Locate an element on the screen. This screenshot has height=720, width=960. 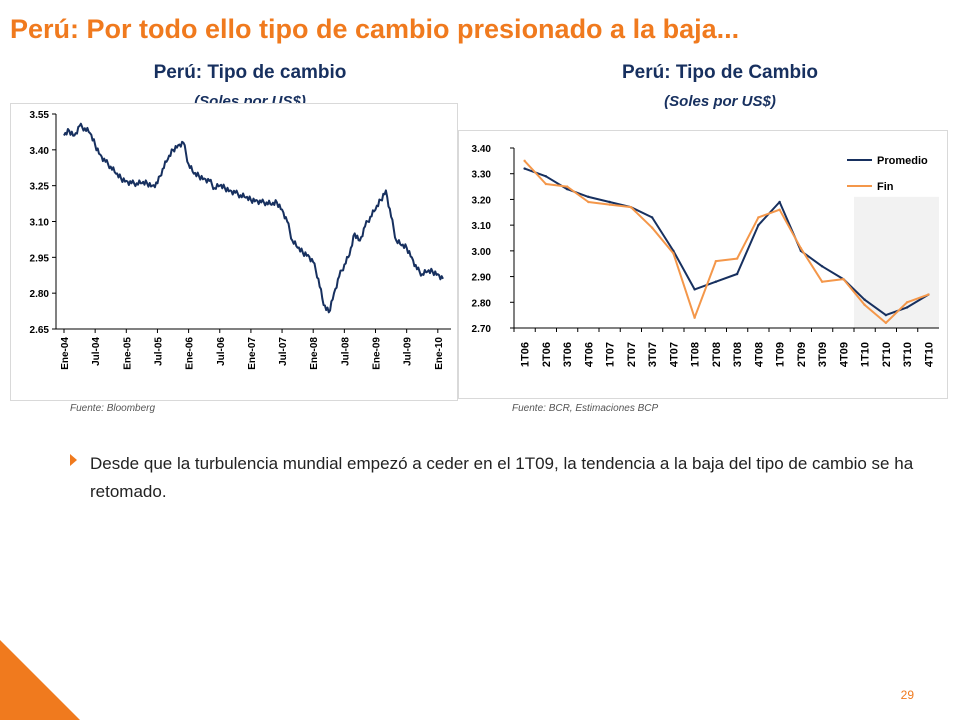
chart2-title: Perú: Tipo de Cambio is located at coordinates (719, 72).